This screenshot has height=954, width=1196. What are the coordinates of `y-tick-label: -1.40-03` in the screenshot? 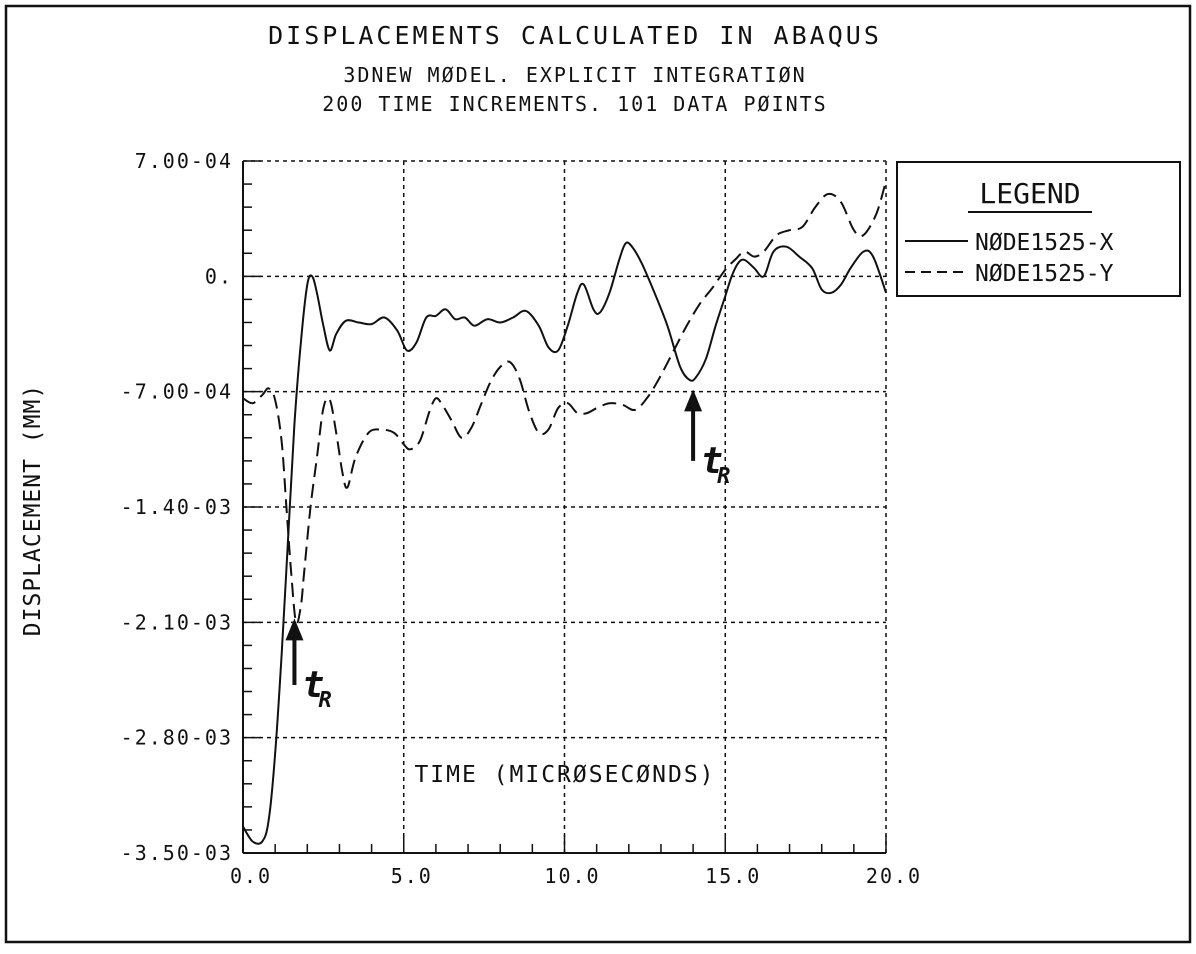 It's located at (177, 507).